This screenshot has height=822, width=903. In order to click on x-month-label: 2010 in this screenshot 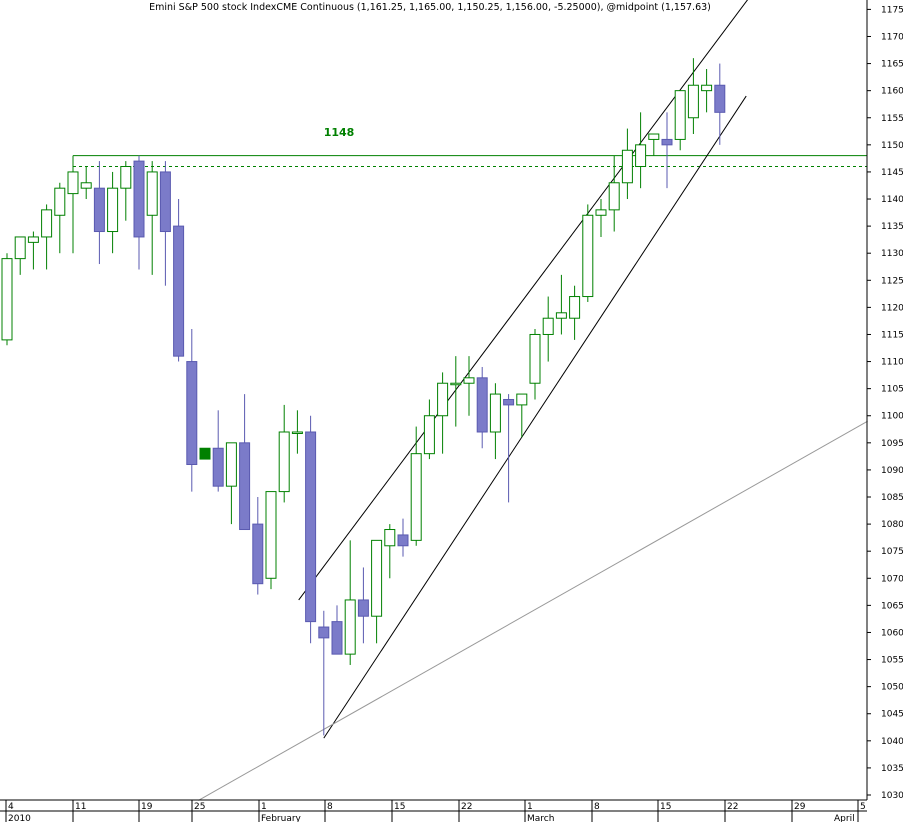, I will do `click(19, 818)`.